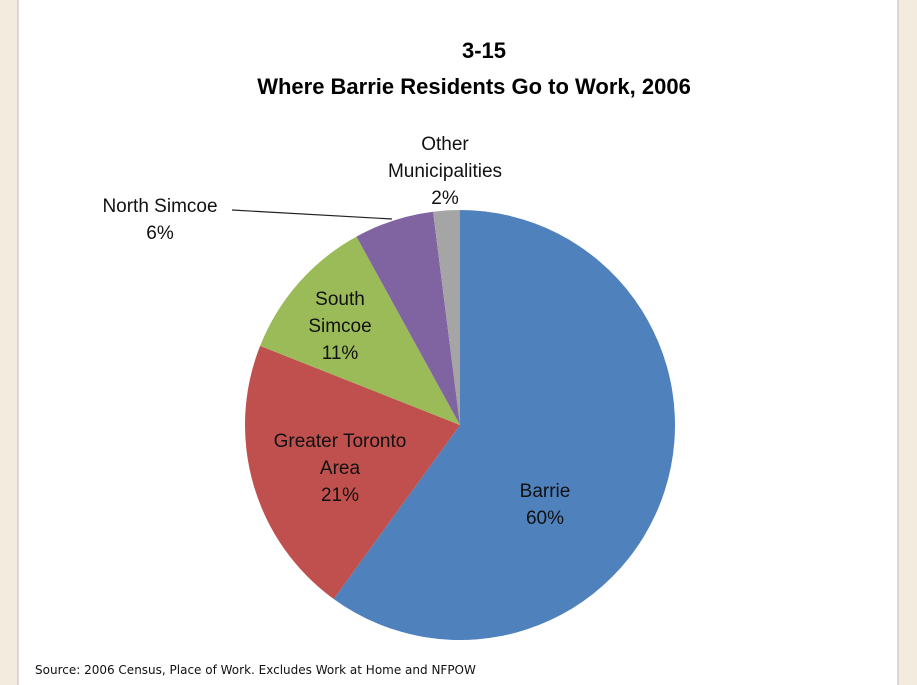  What do you see at coordinates (340, 495) in the screenshot?
I see `value-label: 21%` at bounding box center [340, 495].